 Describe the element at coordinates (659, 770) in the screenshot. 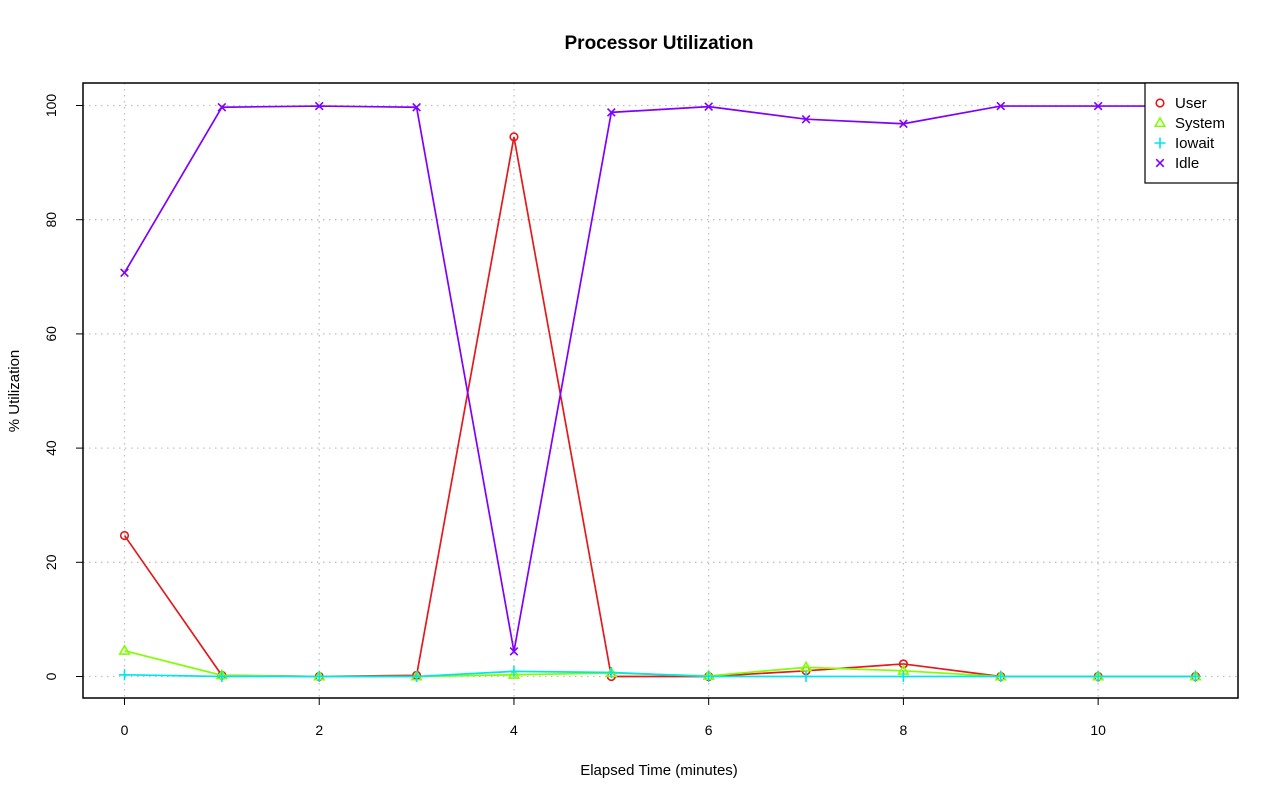

I see `x-axis-label: Elapsed Time (minutes)` at that location.